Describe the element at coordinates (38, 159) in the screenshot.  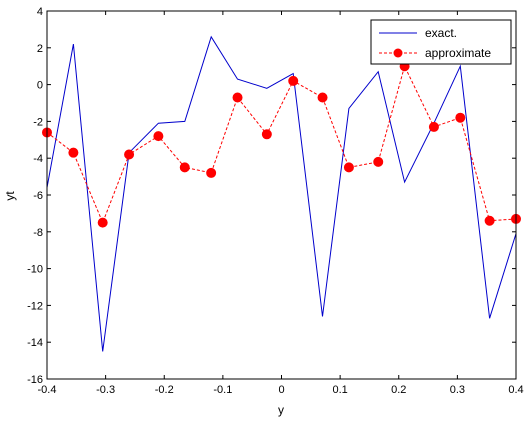
I see `y-tick-label: -4` at that location.